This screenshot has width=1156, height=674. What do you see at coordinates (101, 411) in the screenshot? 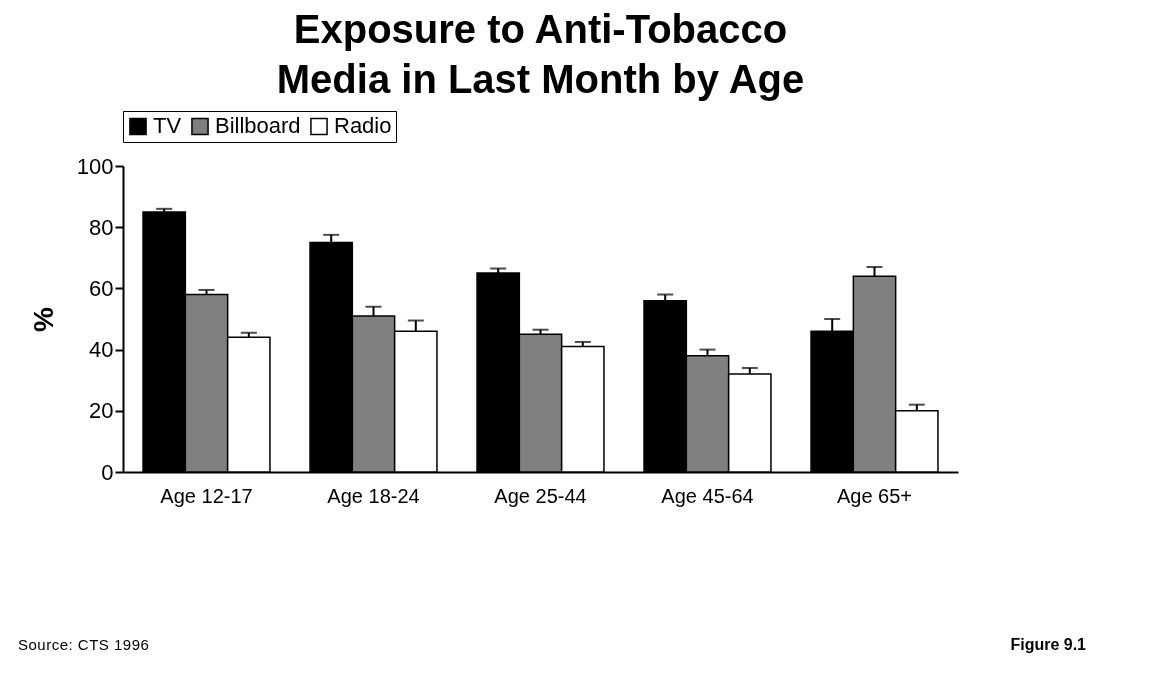
I see `y-tick-label: 20` at bounding box center [101, 411].